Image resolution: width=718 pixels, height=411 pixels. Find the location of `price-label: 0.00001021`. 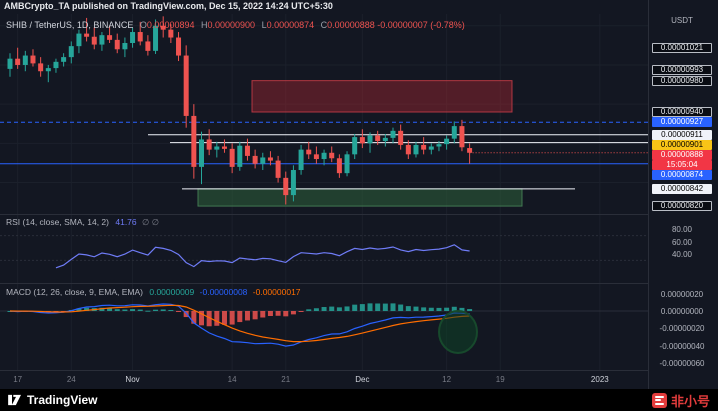

price-label: 0.00001021 is located at coordinates (682, 48).